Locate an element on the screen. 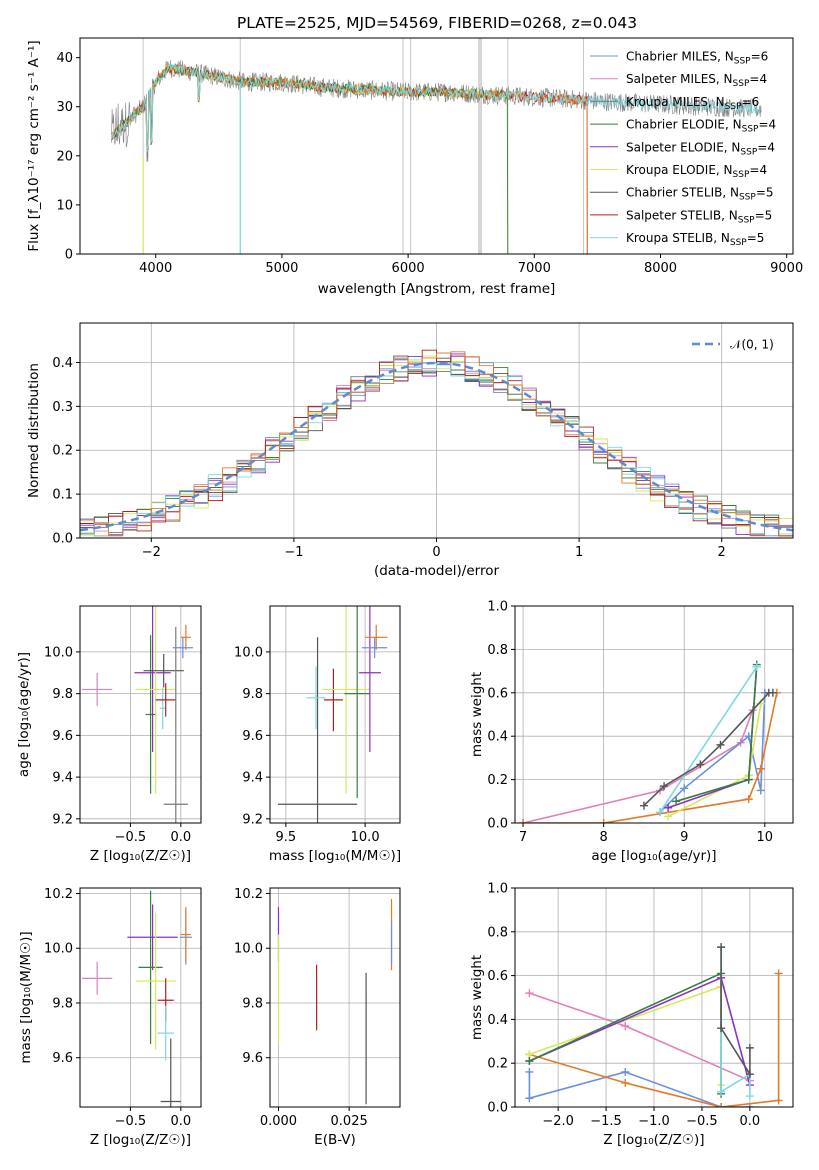 The height and width of the screenshot is (1170, 819). age_vs_mass-plot-area is located at coordinates (335, 714).